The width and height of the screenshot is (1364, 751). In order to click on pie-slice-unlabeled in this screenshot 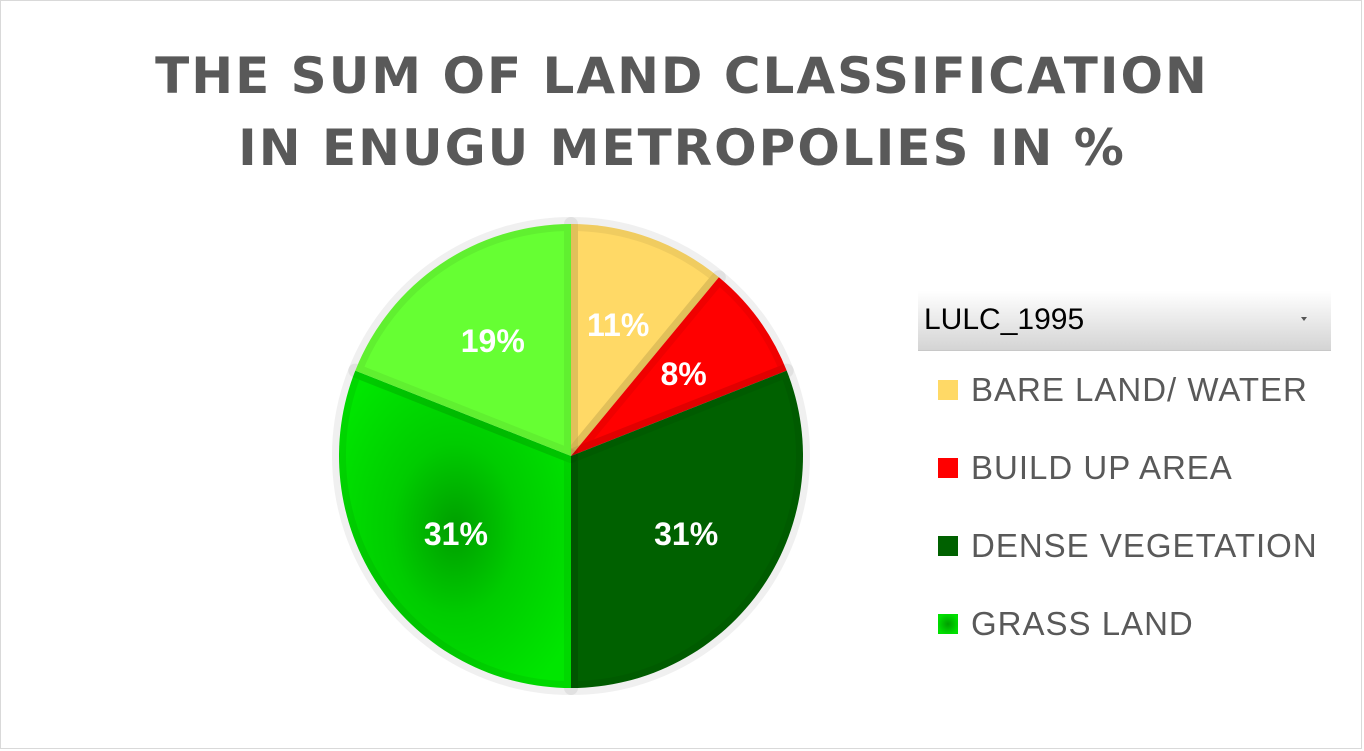, I will do `click(463, 340)`.